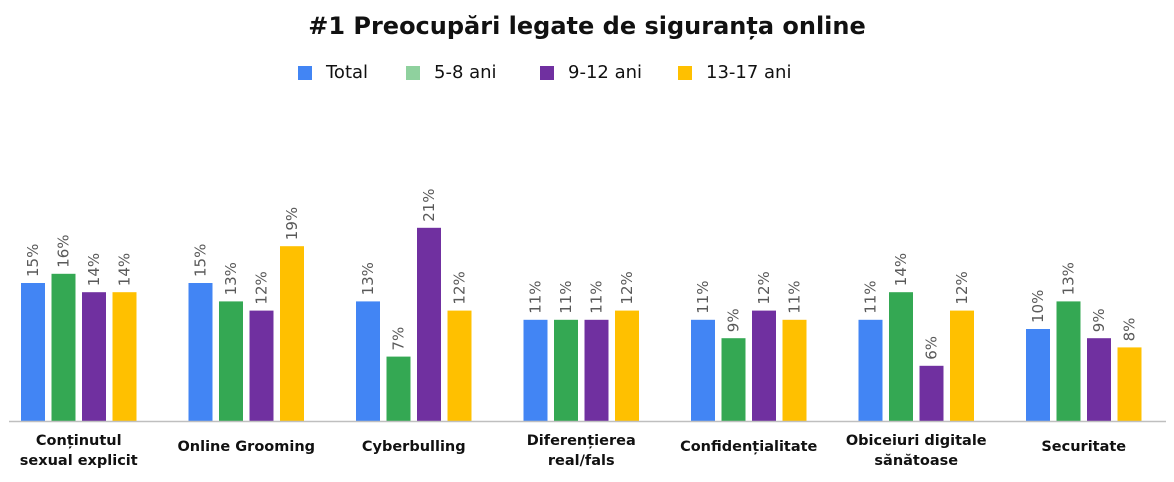 The height and width of the screenshot is (482, 1174). I want to click on bar-value-label: 7%, so click(399, 339).